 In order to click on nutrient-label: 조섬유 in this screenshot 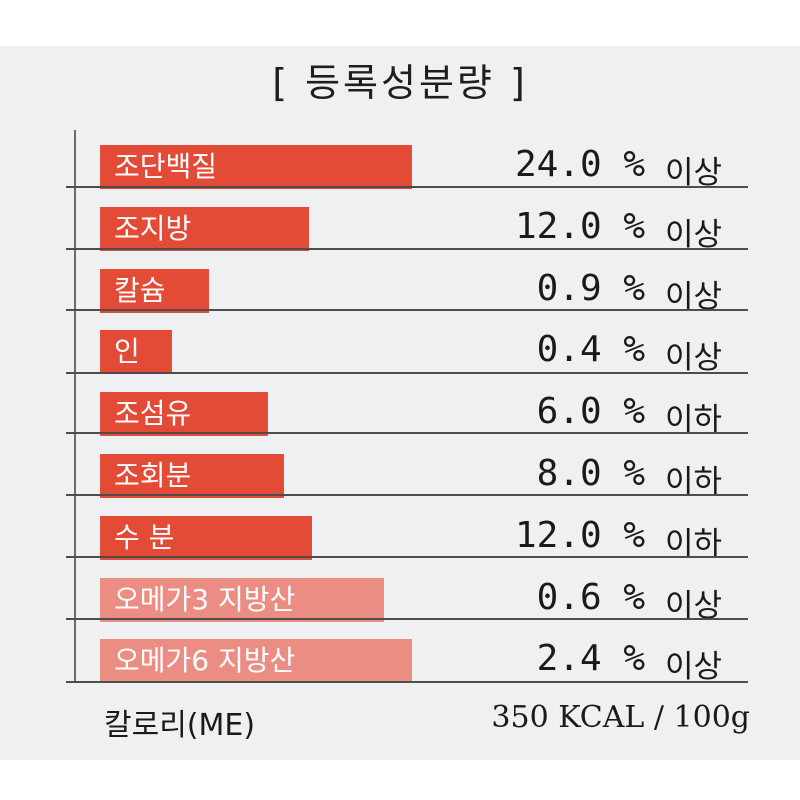, I will do `click(184, 414)`.